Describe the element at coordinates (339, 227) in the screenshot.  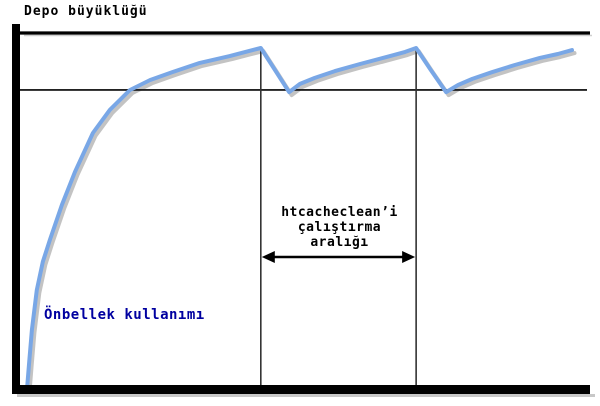
I see `cleaning-interval-annotation: htcacheclean’i çalıştırma aralığı` at that location.